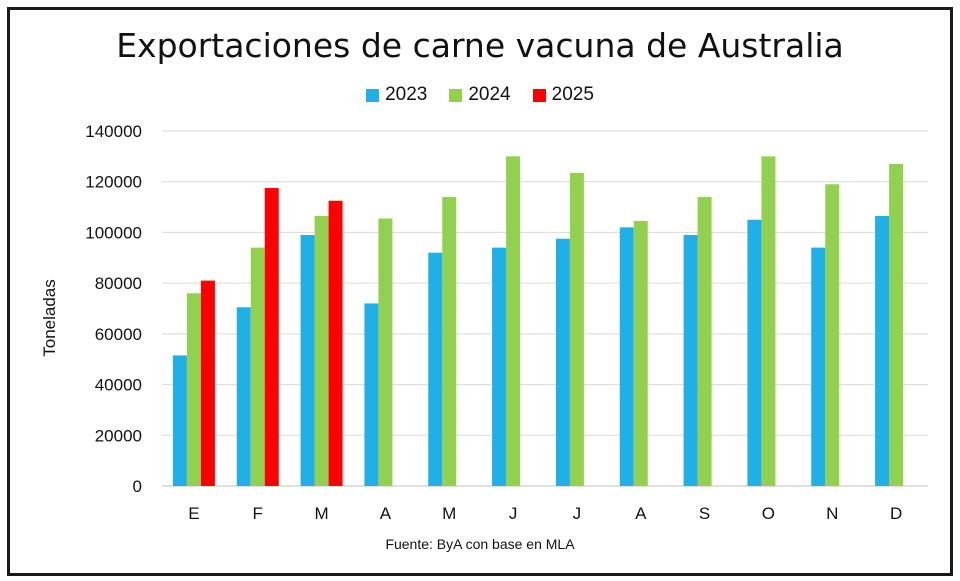  I want to click on x-tick-label: S, so click(704, 513).